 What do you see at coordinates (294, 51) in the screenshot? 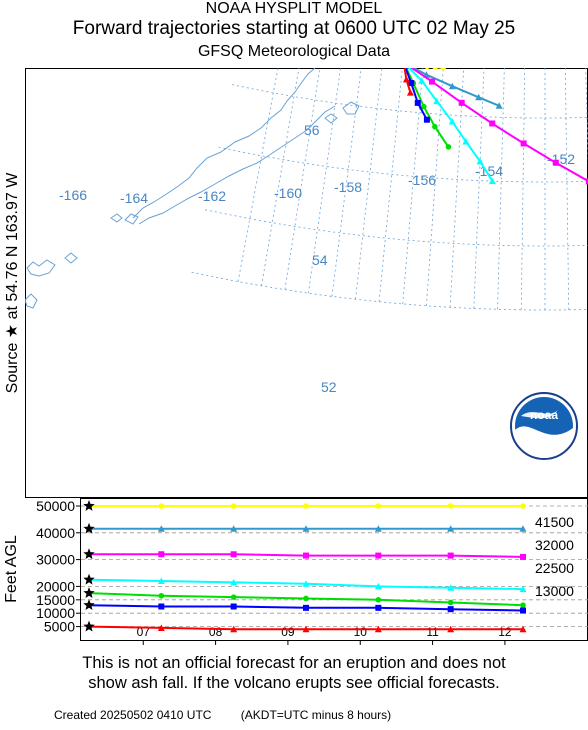
I see `meteorological-data-label: GFSQ Meteorological Data` at bounding box center [294, 51].